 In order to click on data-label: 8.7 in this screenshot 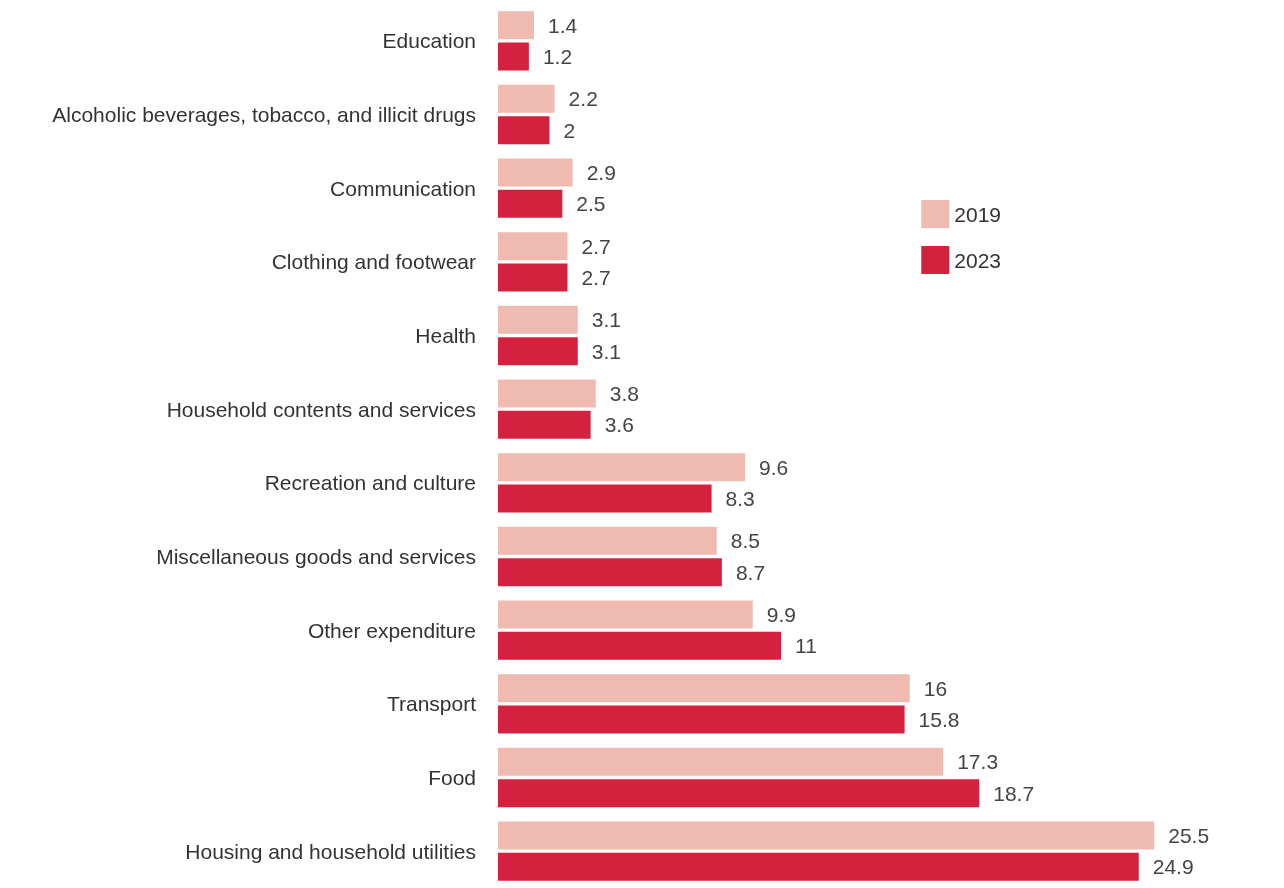, I will do `click(750, 572)`.